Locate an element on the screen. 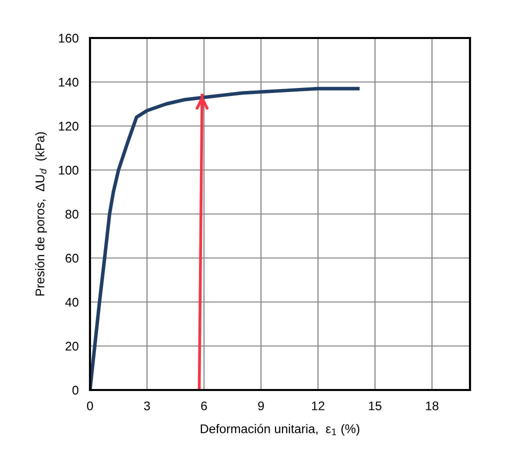  x-axis-title: Deformación unitaria, ε$_{1}$ (%) is located at coordinates (280, 430).